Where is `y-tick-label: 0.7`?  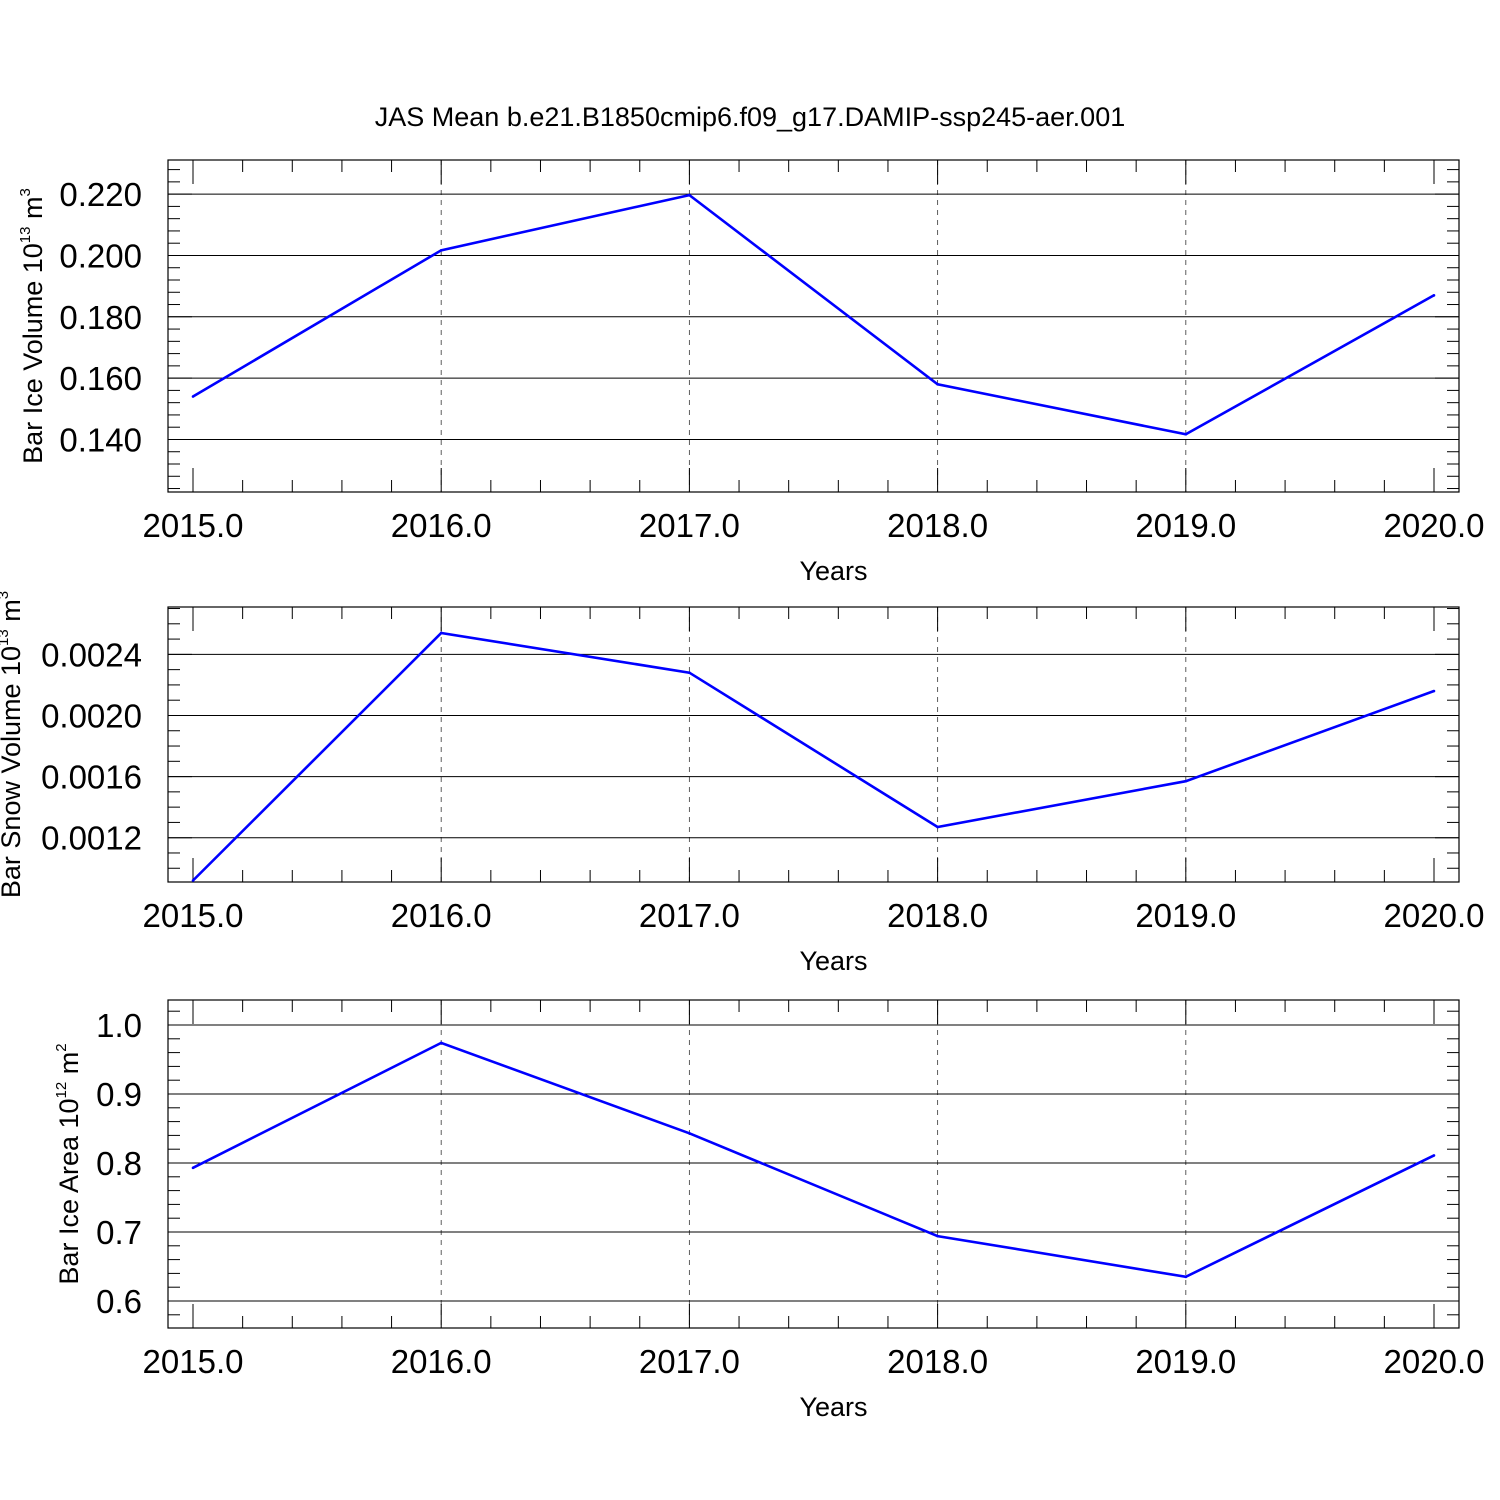 y-tick-label: 0.7 is located at coordinates (119, 1232).